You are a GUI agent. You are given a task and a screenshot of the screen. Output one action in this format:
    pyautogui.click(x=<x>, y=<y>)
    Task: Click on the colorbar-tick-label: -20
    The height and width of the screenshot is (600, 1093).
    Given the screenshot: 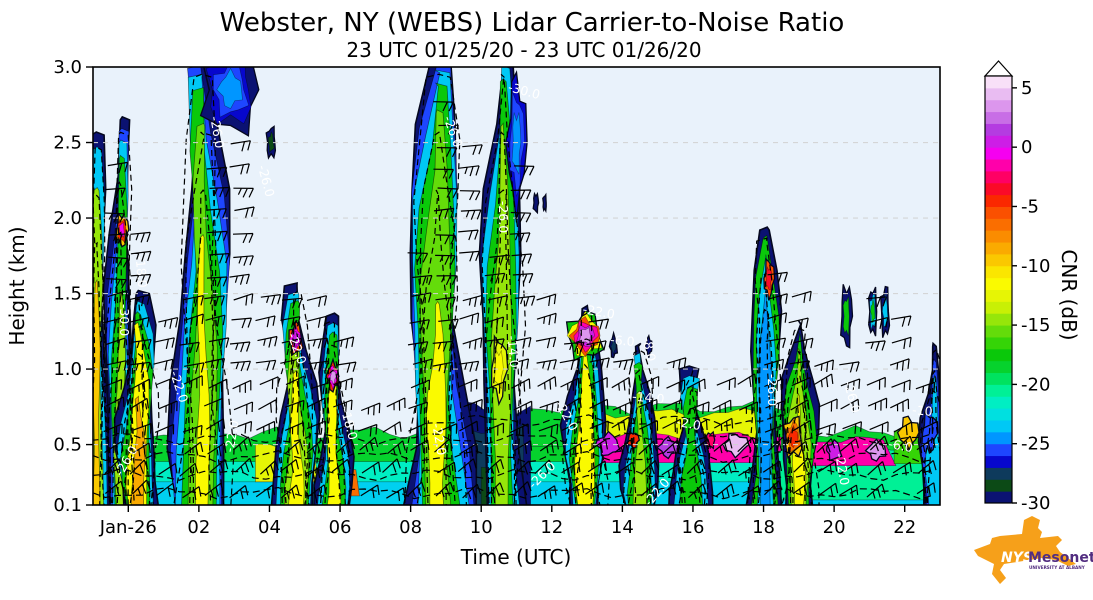 What is the action you would take?
    pyautogui.click(x=1035, y=384)
    